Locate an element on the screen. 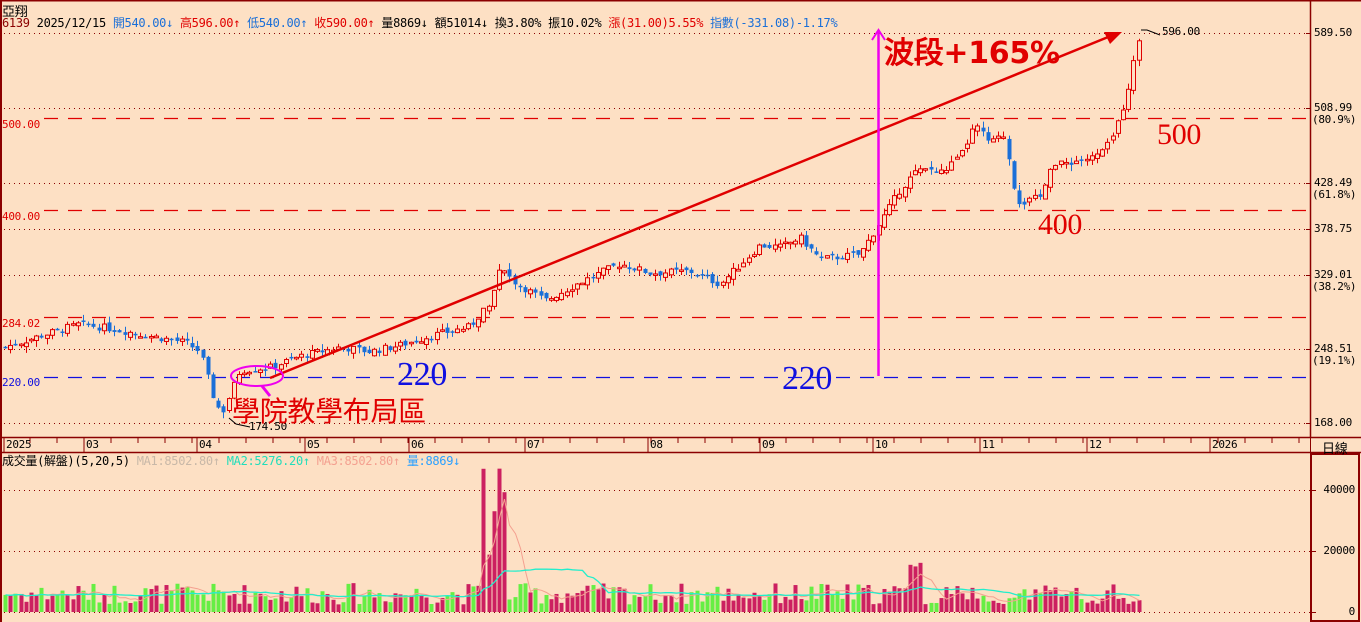 The width and height of the screenshot is (1361, 622). price-tick-label: 378.75 is located at coordinates (1333, 228).